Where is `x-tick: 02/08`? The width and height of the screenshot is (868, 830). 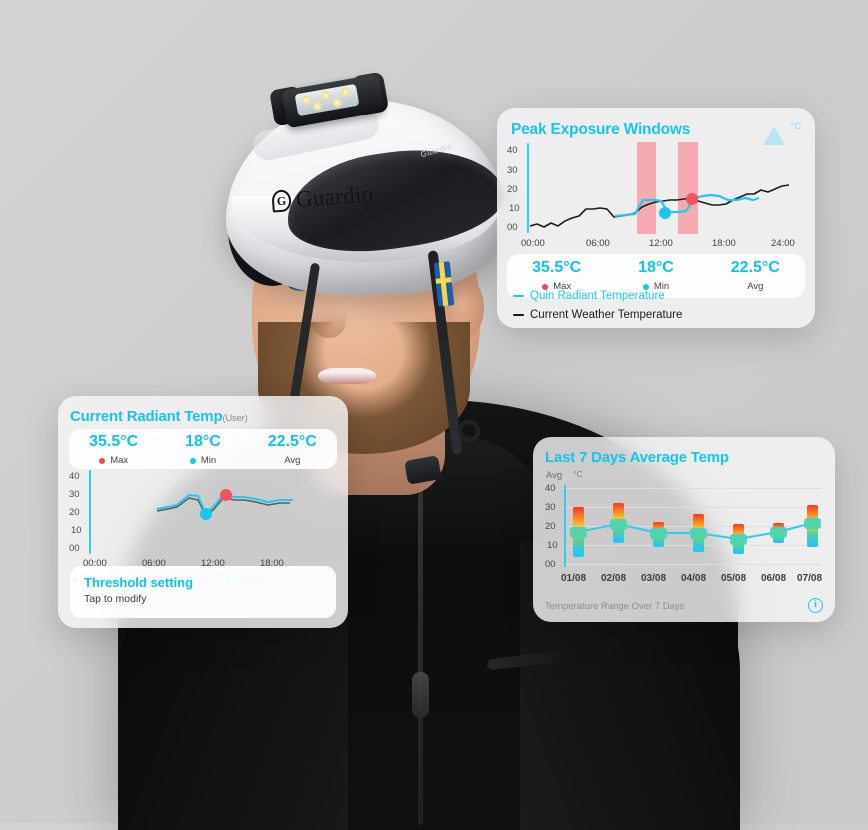 x-tick: 02/08 is located at coordinates (614, 578).